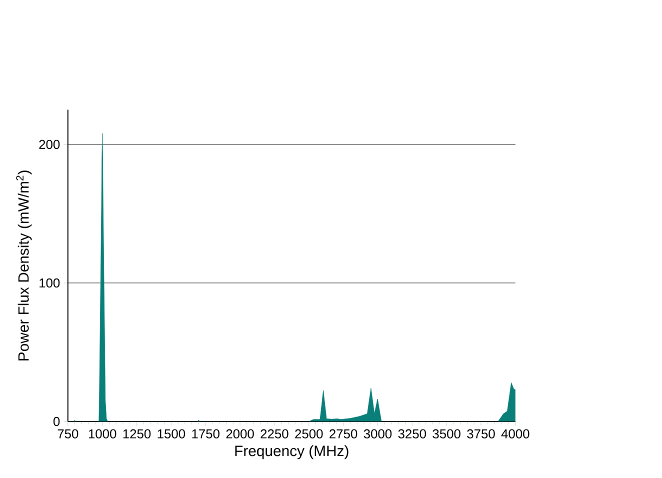  Describe the element at coordinates (50, 283) in the screenshot. I see `y-tick-label: 100` at that location.